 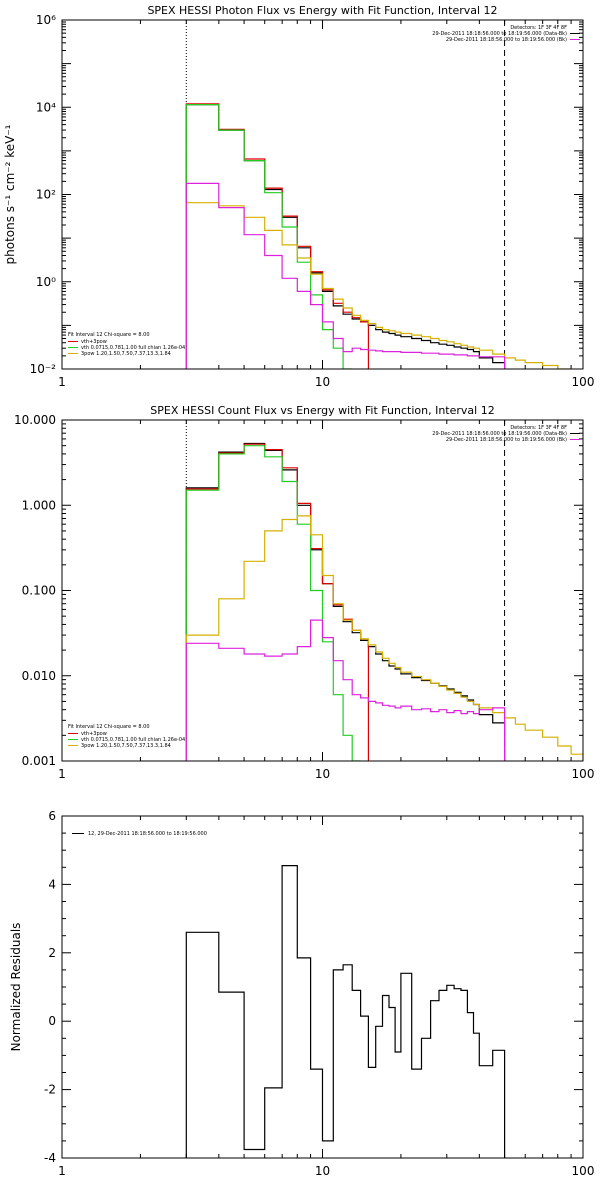 What do you see at coordinates (39, 591) in the screenshot?
I see `y-tick-label: 0.100` at bounding box center [39, 591].